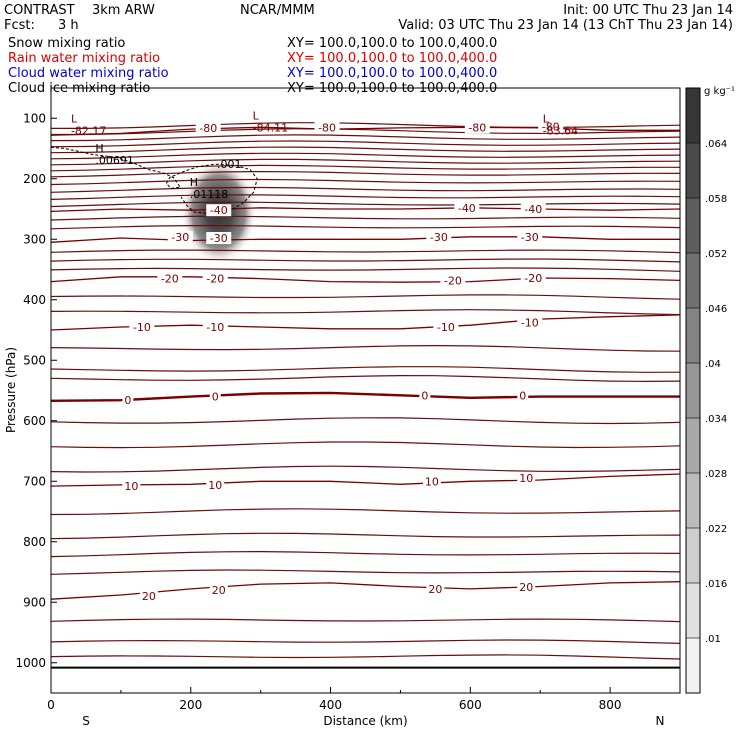  What do you see at coordinates (365, 131) in the screenshot?
I see `temperature-contour-minus80` at bounding box center [365, 131].